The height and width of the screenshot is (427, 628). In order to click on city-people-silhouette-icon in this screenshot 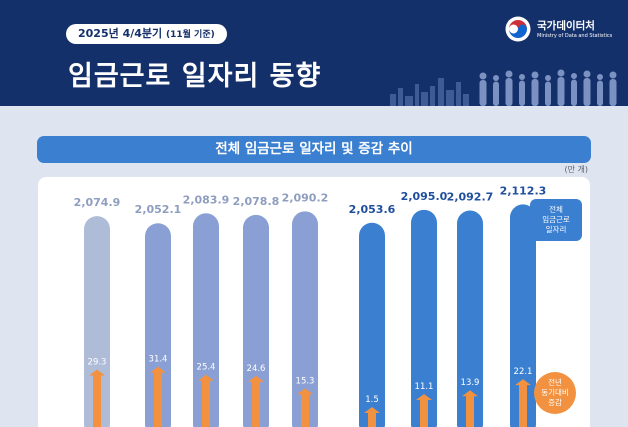, I will do `click(503, 87)`.